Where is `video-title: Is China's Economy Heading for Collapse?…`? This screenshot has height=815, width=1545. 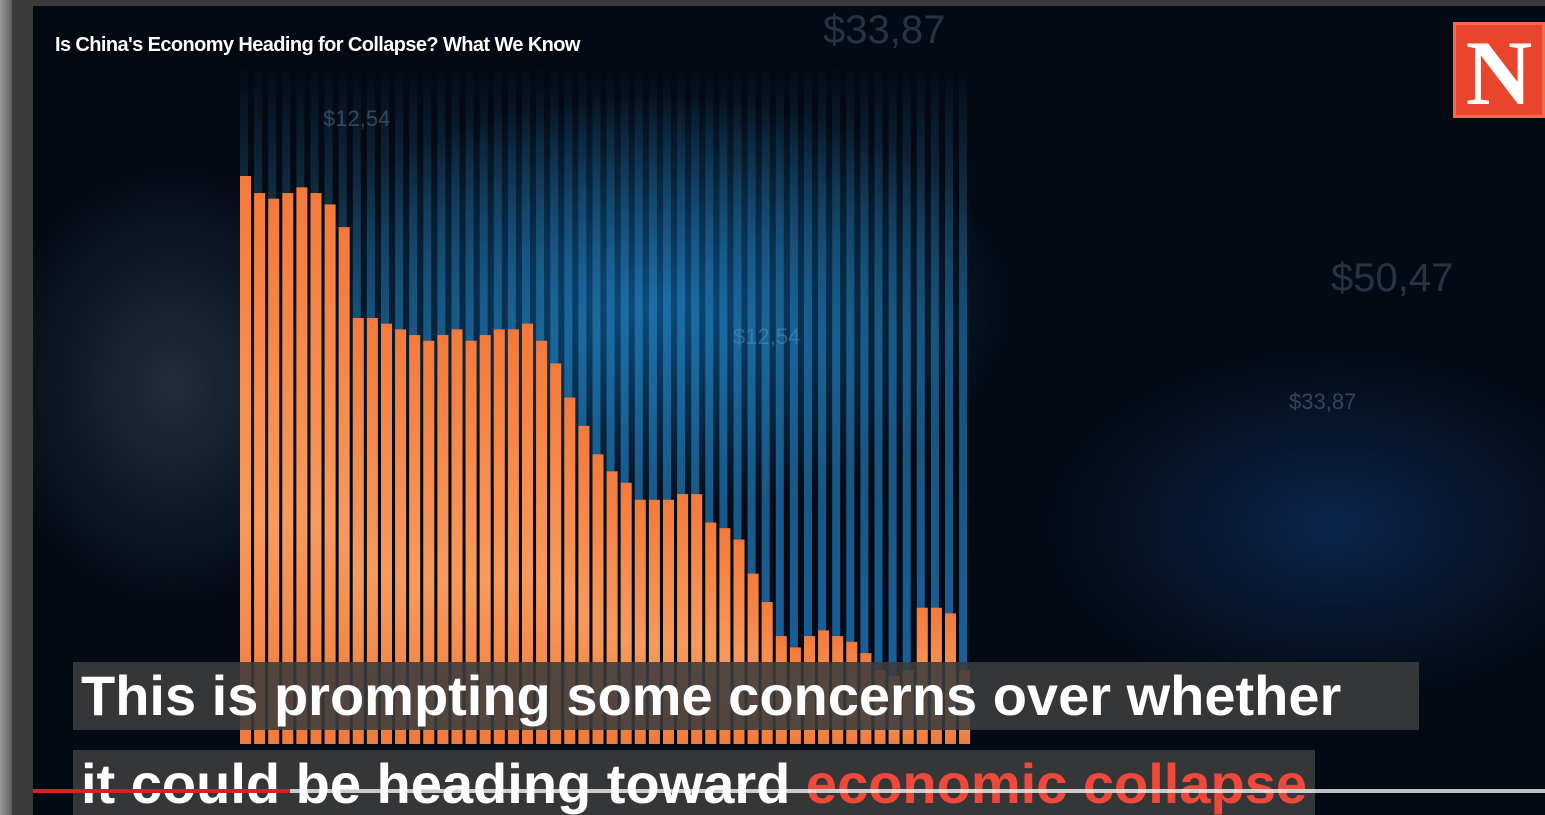 video-title: Is China's Economy Heading for Collapse?… is located at coordinates (317, 45).